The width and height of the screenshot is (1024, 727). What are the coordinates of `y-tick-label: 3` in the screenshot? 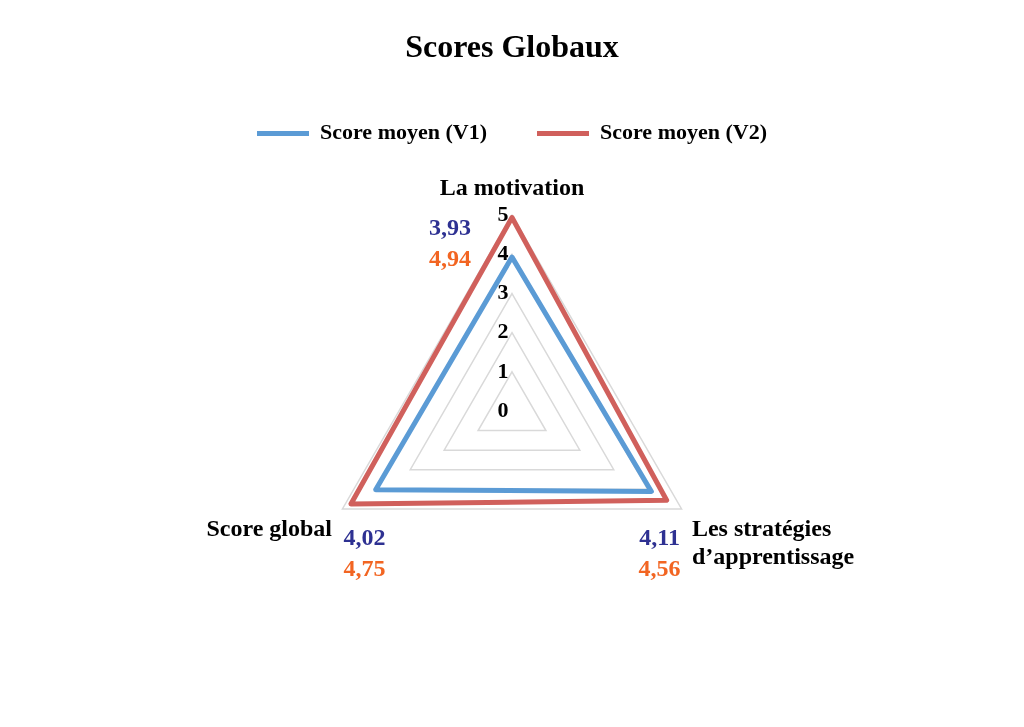 It's located at (503, 292).